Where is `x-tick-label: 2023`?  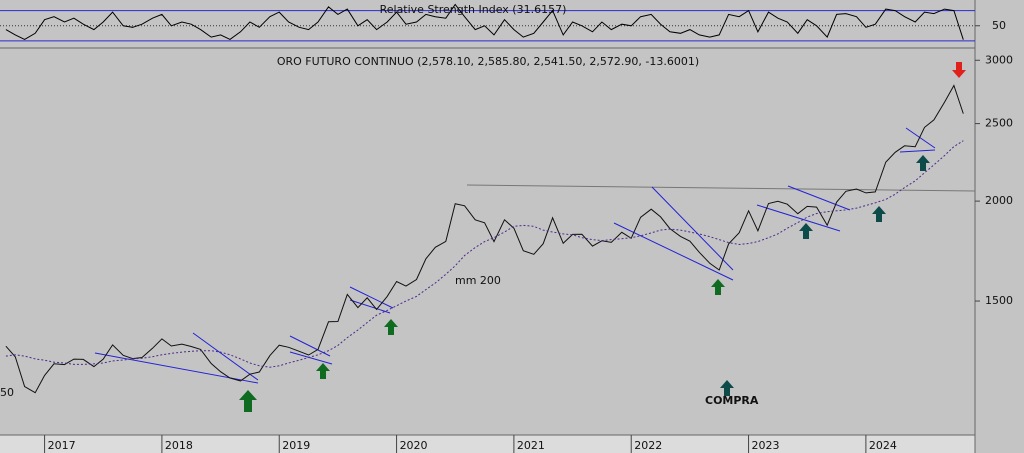 x-tick-label: 2023 is located at coordinates (766, 445).